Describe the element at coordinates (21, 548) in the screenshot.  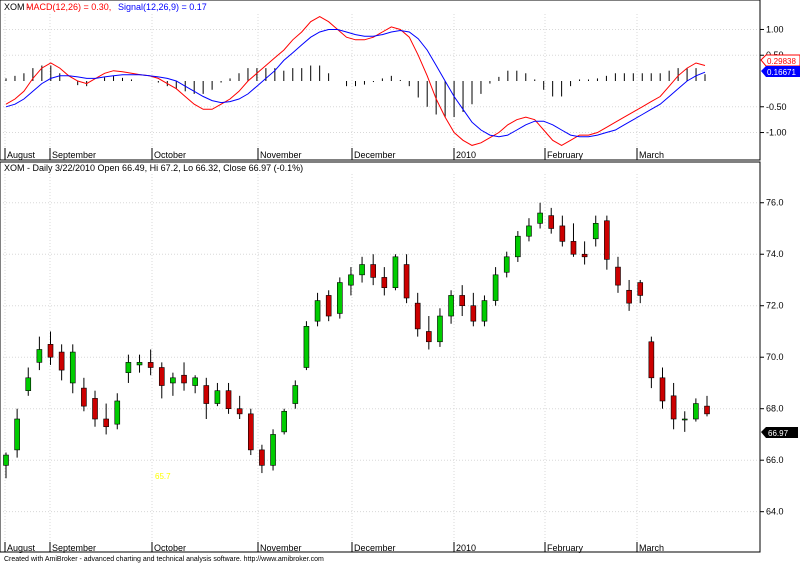
I see `price-month-label: August` at that location.